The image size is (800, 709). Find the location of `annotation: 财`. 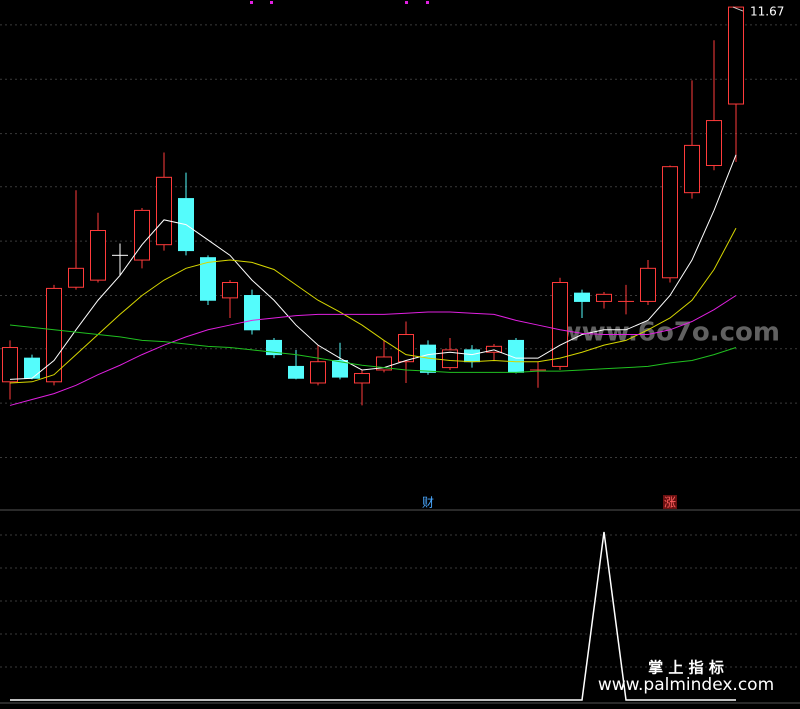

annotation: 财 is located at coordinates (428, 503).